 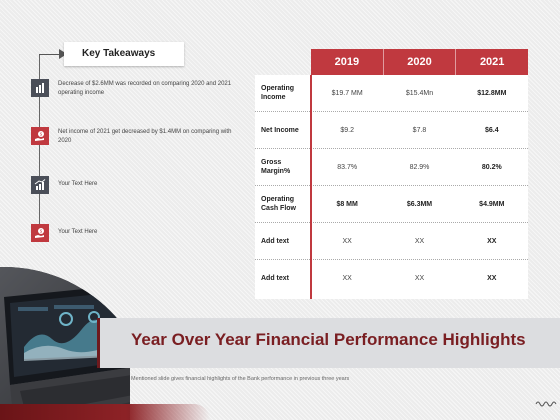 What do you see at coordinates (347, 130) in the screenshot?
I see `table-cell: $9.2` at bounding box center [347, 130].